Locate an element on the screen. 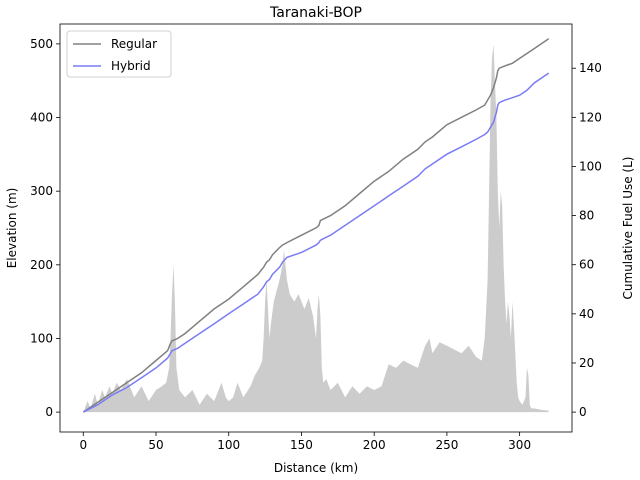  y-tick-label: 100 is located at coordinates (41, 338).